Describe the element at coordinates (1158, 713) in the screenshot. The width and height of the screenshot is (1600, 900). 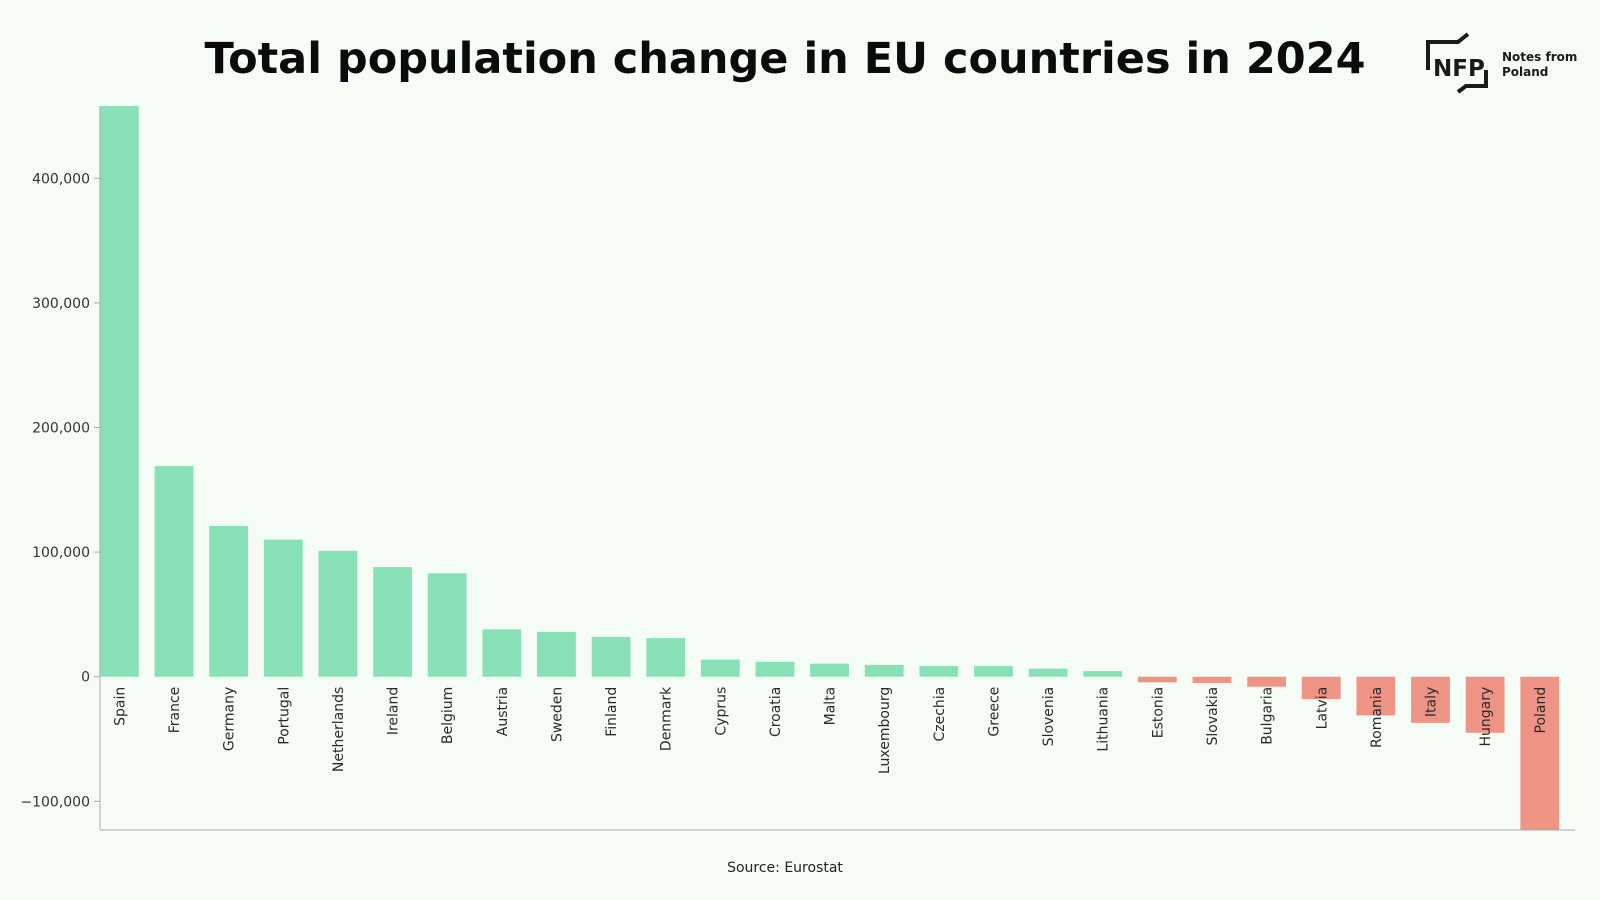
I see `category-label-estonia: Estonia` at that location.